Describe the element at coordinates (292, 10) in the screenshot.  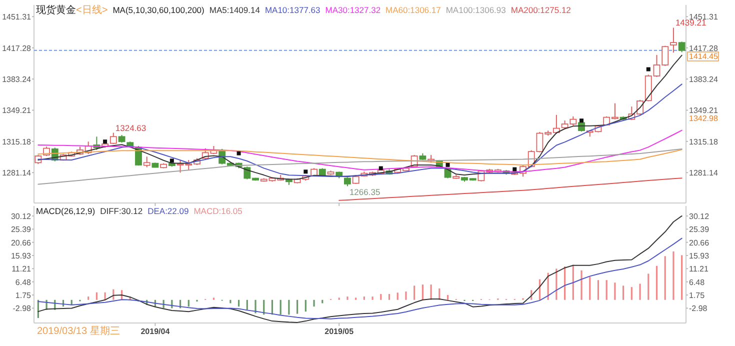
I see `text: MA10:1377.63` at that location.